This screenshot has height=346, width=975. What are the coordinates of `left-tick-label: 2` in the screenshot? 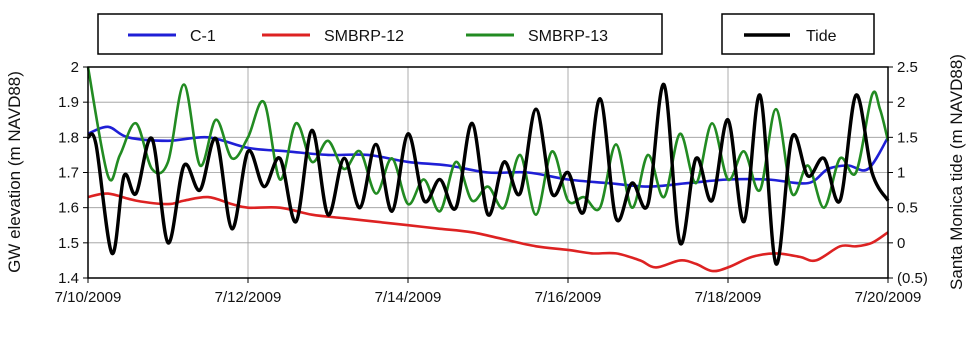 It's located at (75, 67).